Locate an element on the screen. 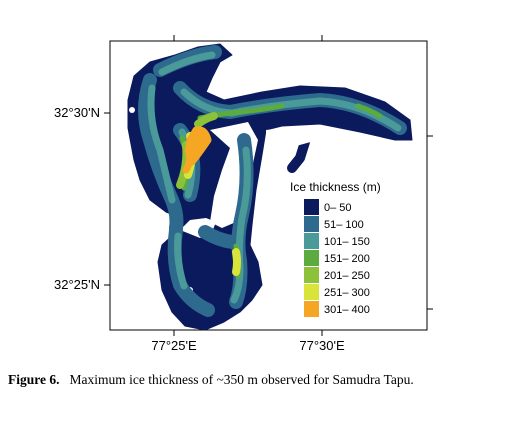  figure-label: Figure 6. is located at coordinates (34, 379).